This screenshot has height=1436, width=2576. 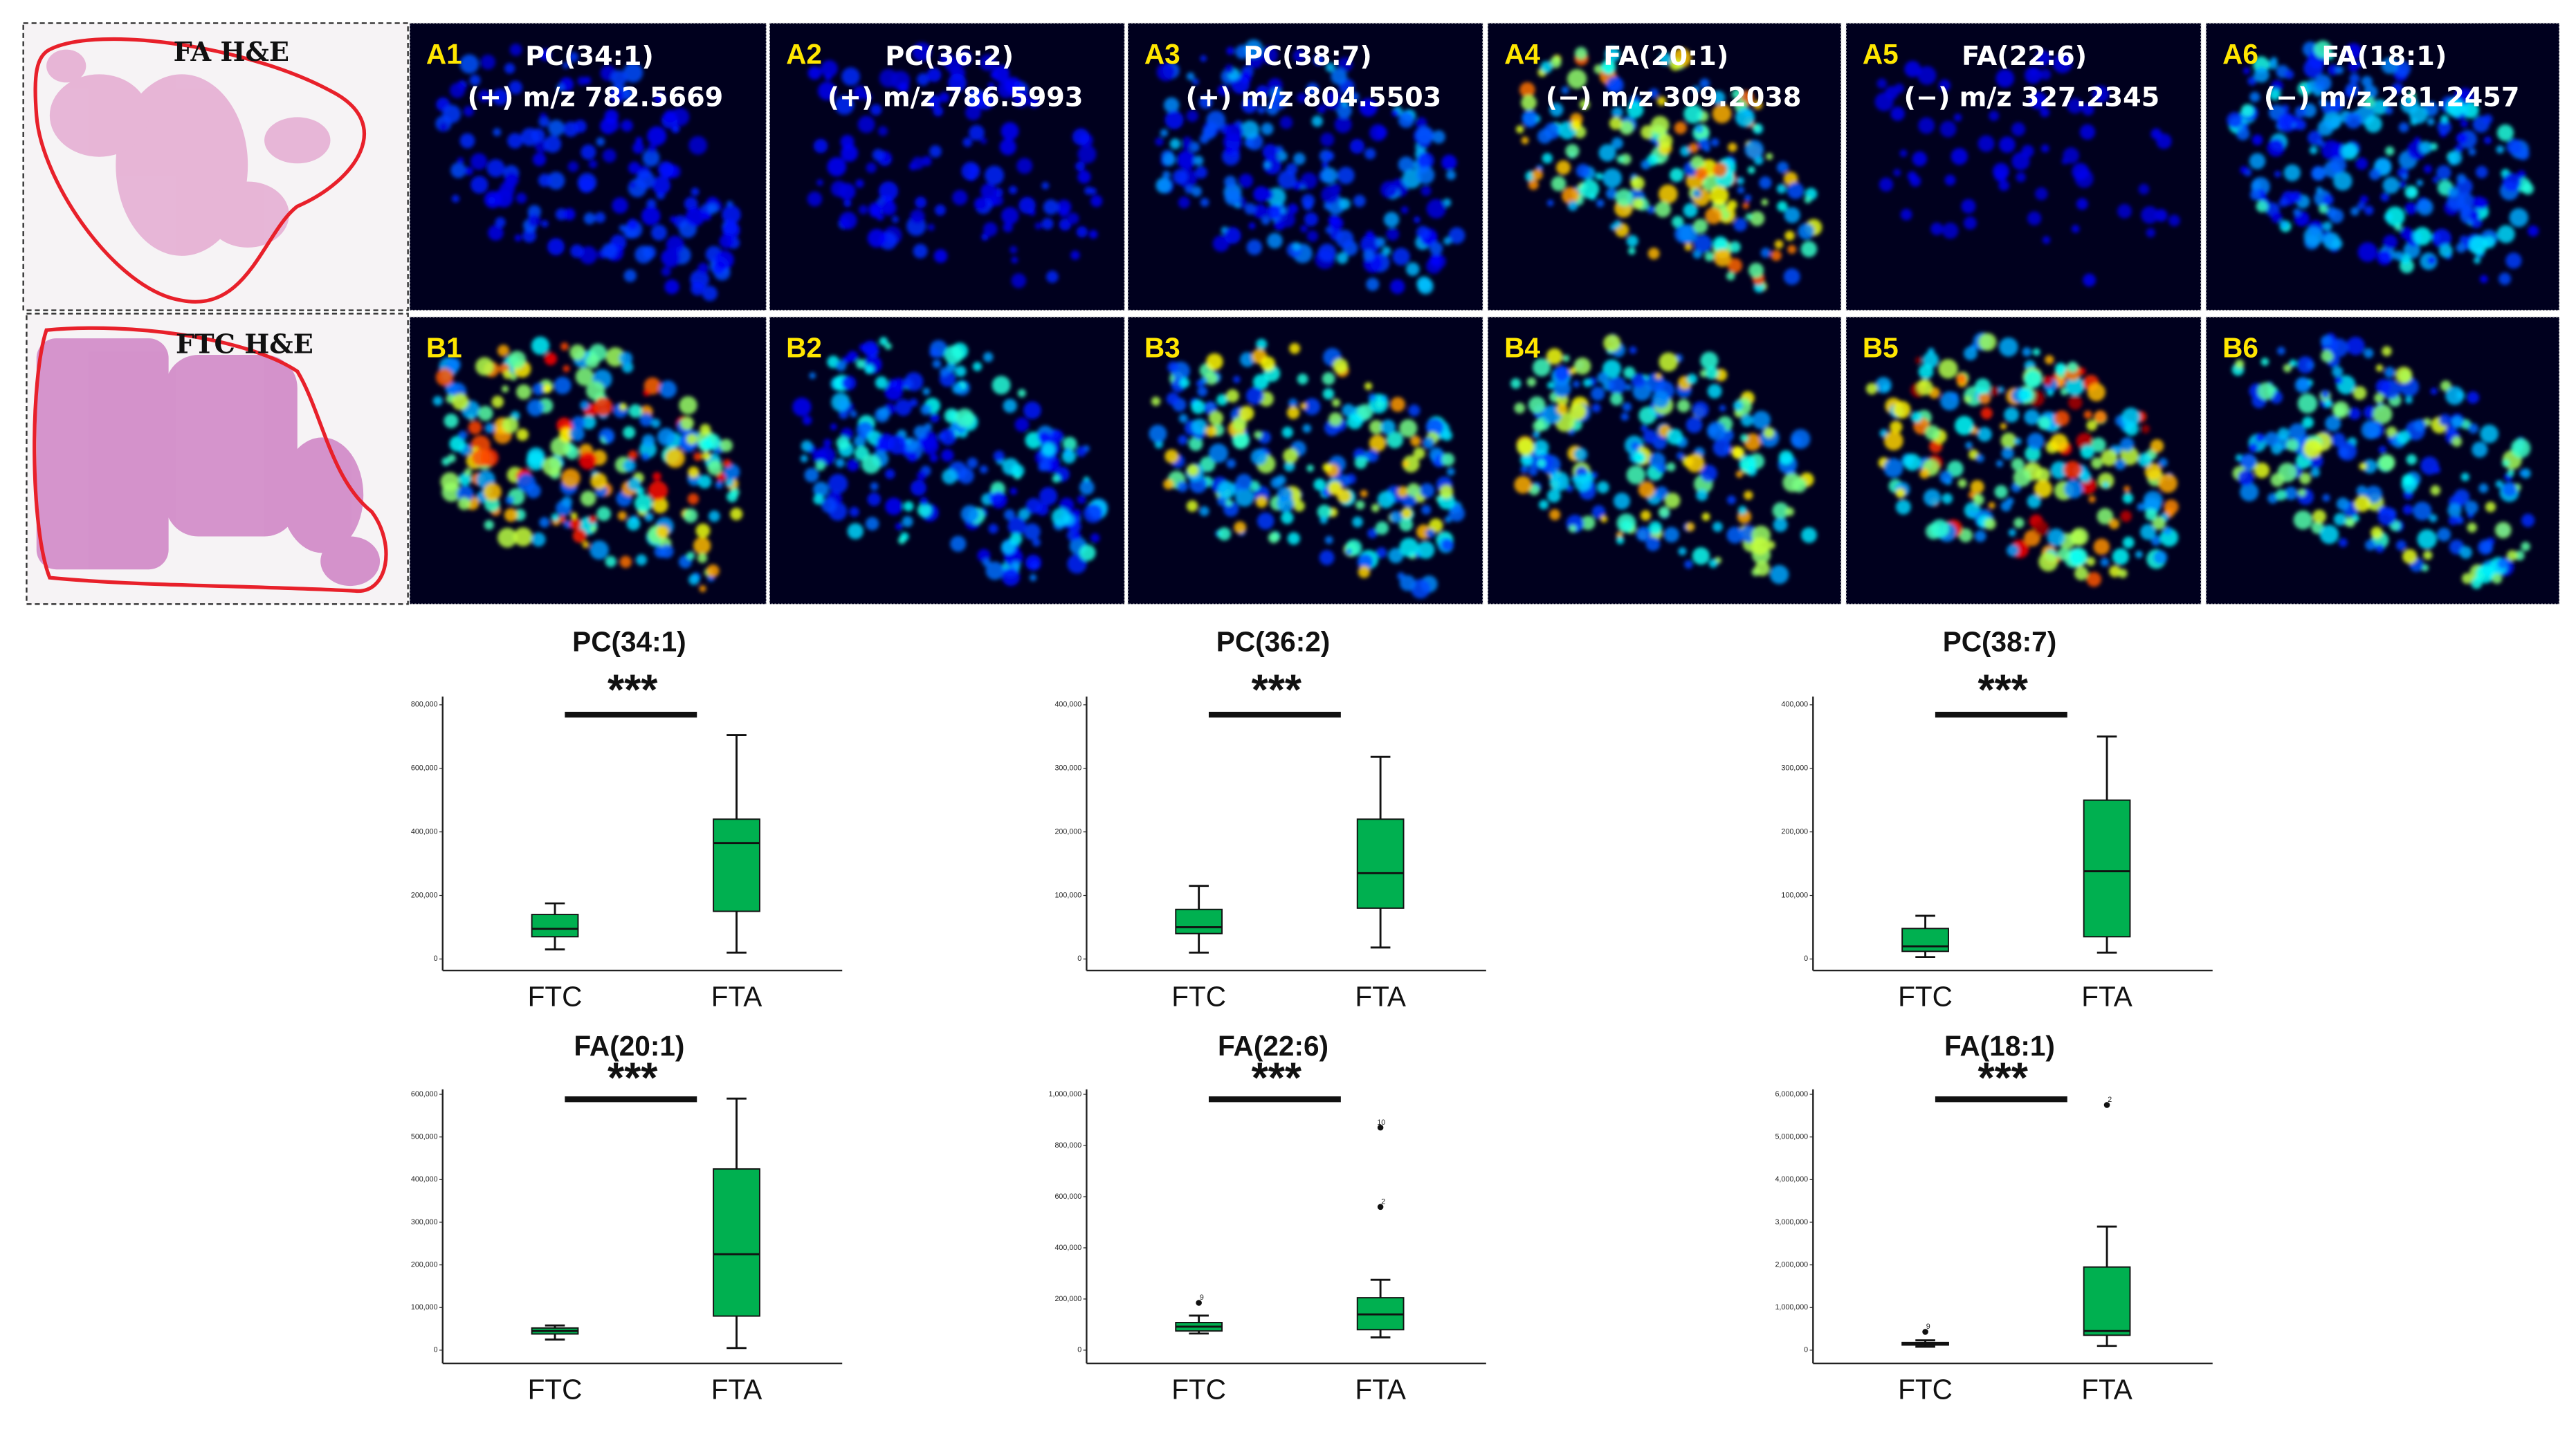 What do you see at coordinates (424, 831) in the screenshot?
I see `y-tick-label: 400,000` at bounding box center [424, 831].